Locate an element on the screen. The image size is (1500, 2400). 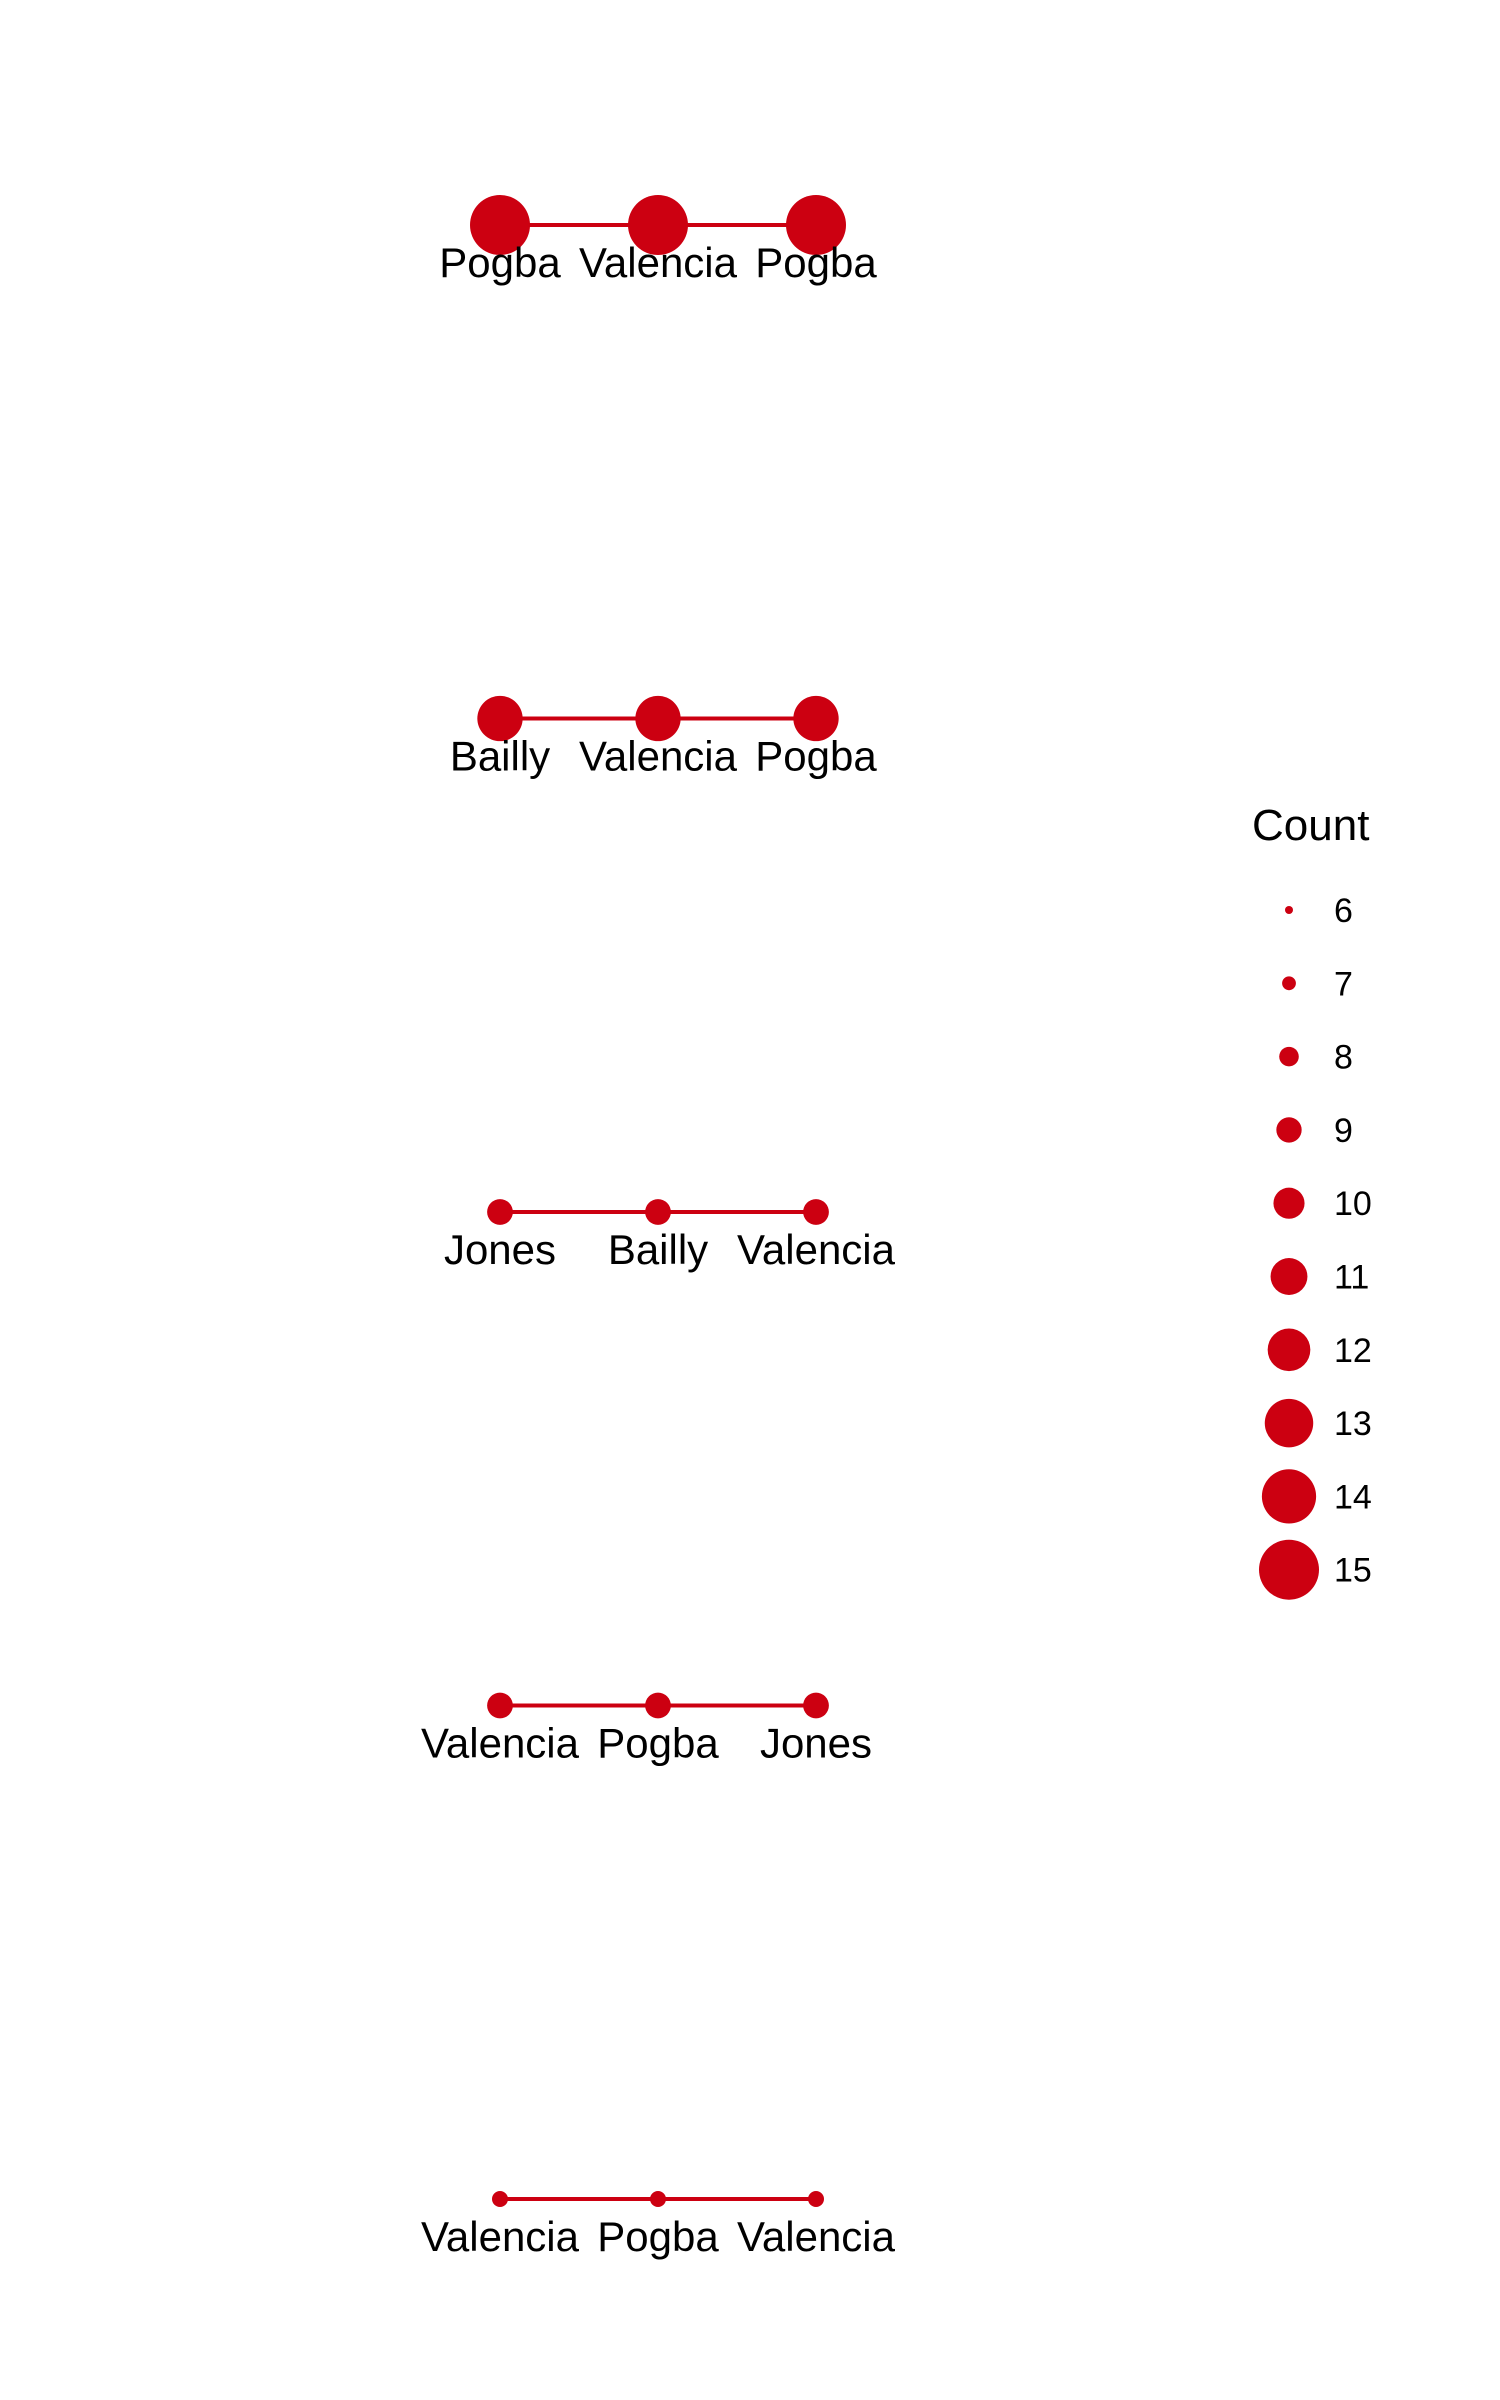
legend-label: 15 is located at coordinates (1353, 1571).